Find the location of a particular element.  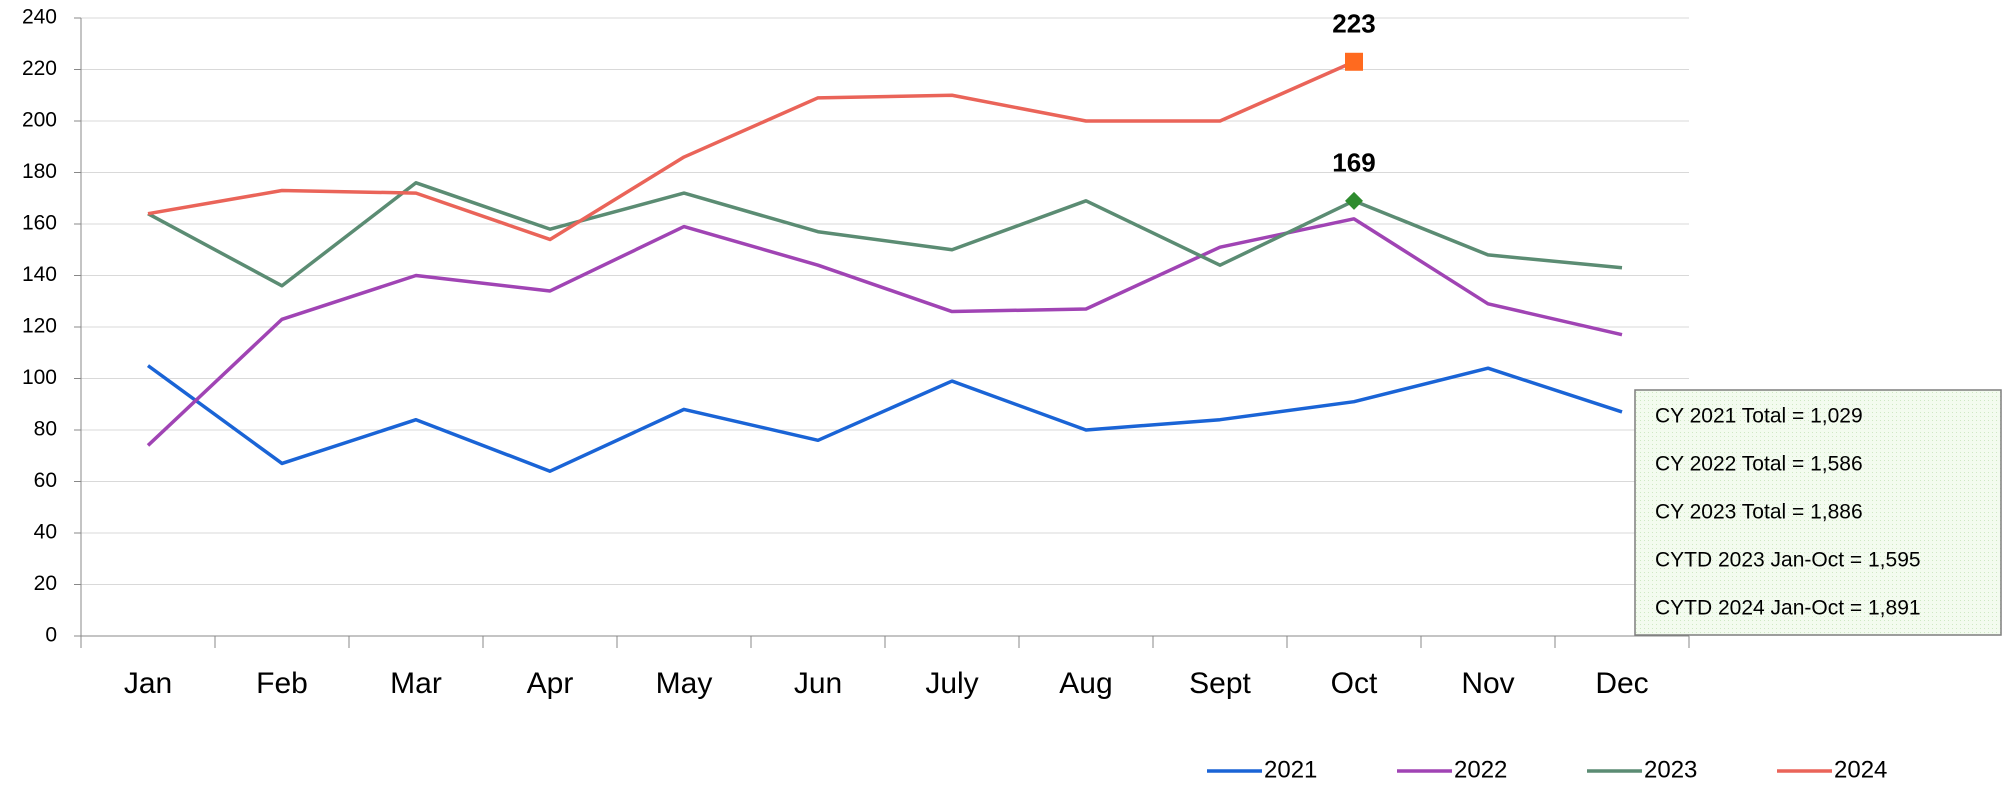

annotation: CY 2022 Total = 1,586 is located at coordinates (1759, 464).